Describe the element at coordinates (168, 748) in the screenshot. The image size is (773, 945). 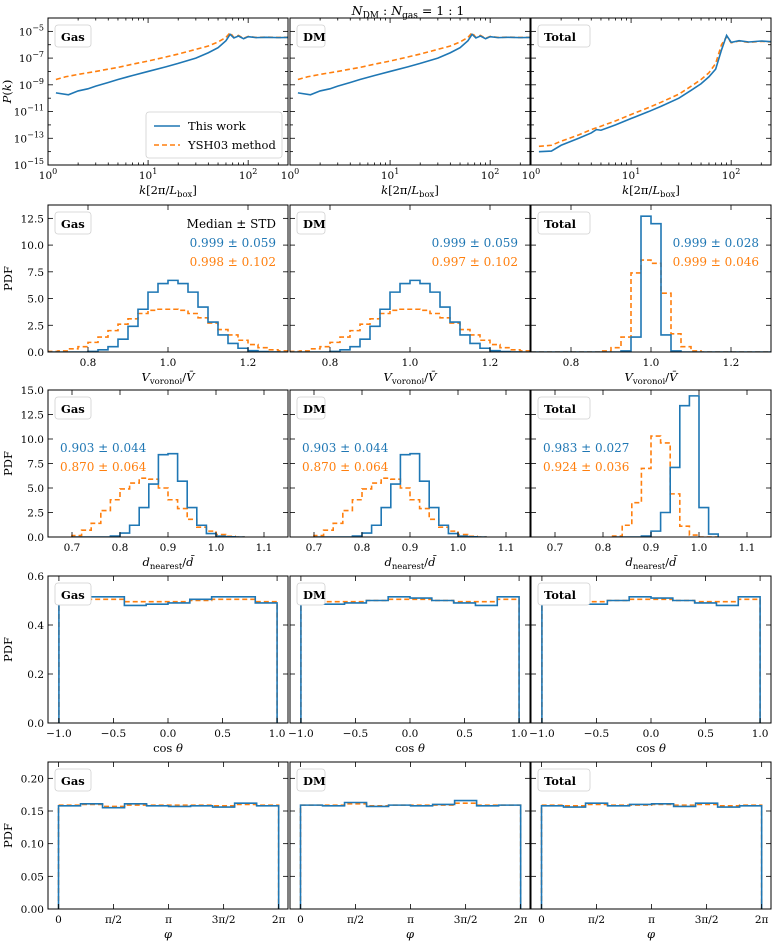
I see `x-axis-label: cos θ` at that location.